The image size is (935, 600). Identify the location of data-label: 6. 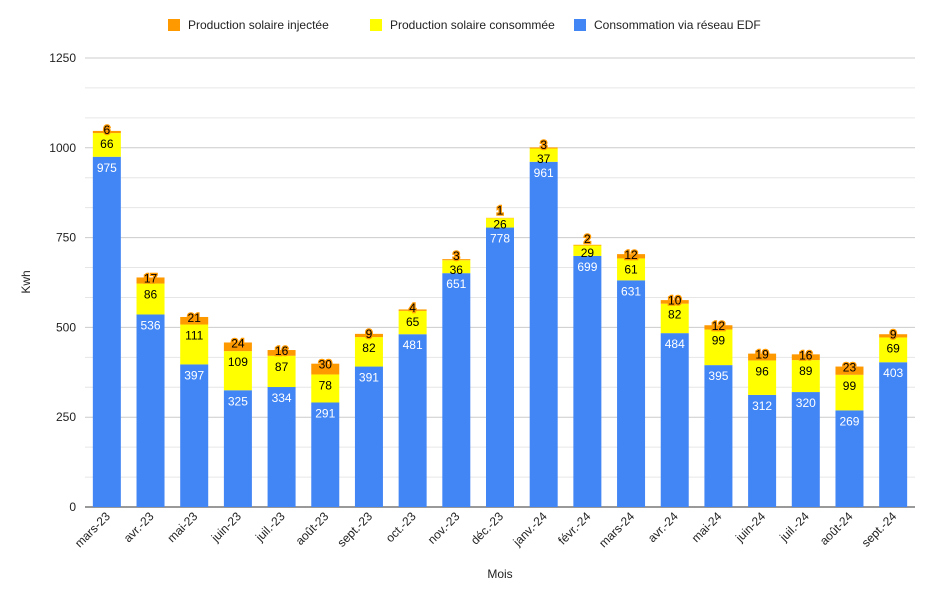
(106, 130).